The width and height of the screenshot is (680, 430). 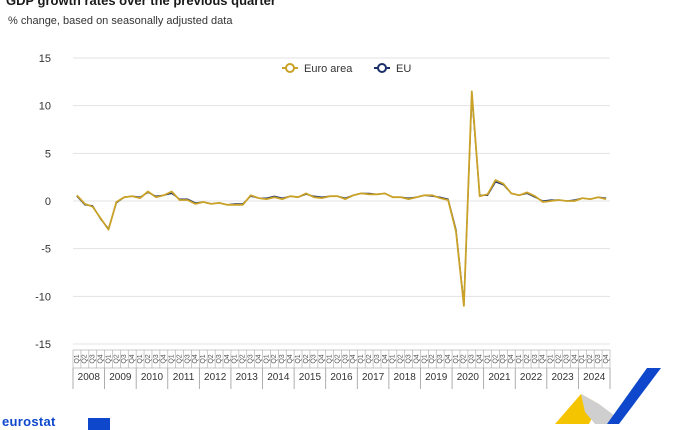 What do you see at coordinates (48, 202) in the screenshot?
I see `y-tick-label: 0` at bounding box center [48, 202].